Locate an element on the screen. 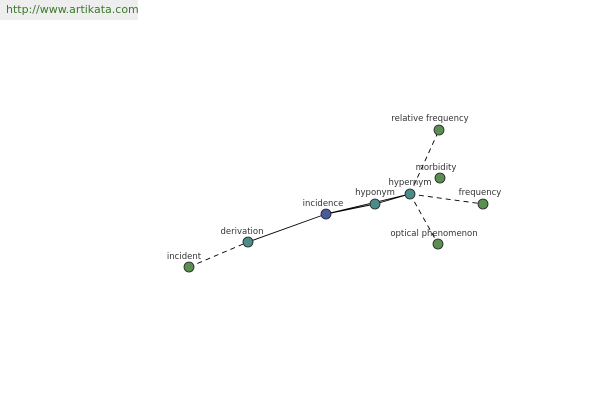 This screenshot has width=600, height=400. node-label: frequency is located at coordinates (480, 193).